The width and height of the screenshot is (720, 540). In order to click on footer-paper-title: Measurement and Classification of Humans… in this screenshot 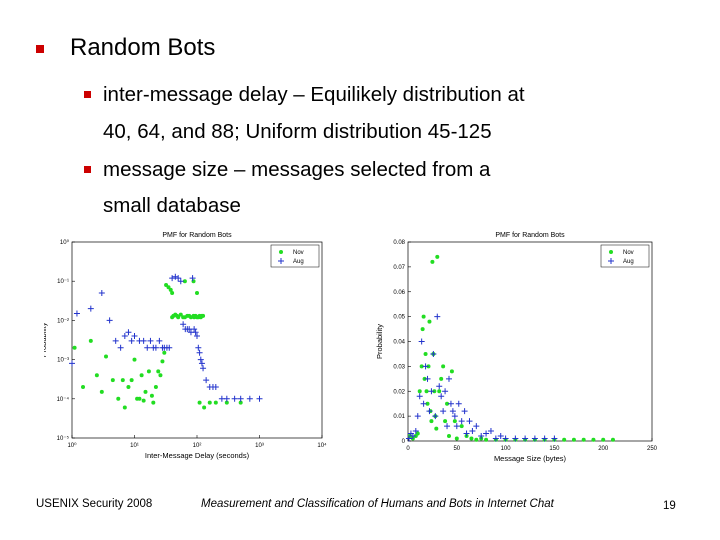, I will do `click(377, 504)`.